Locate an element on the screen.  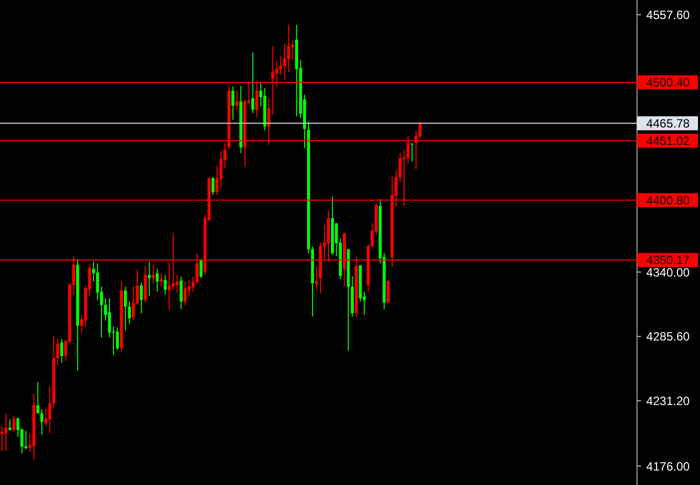
ref-line-label: 4500.40 is located at coordinates (668, 83).